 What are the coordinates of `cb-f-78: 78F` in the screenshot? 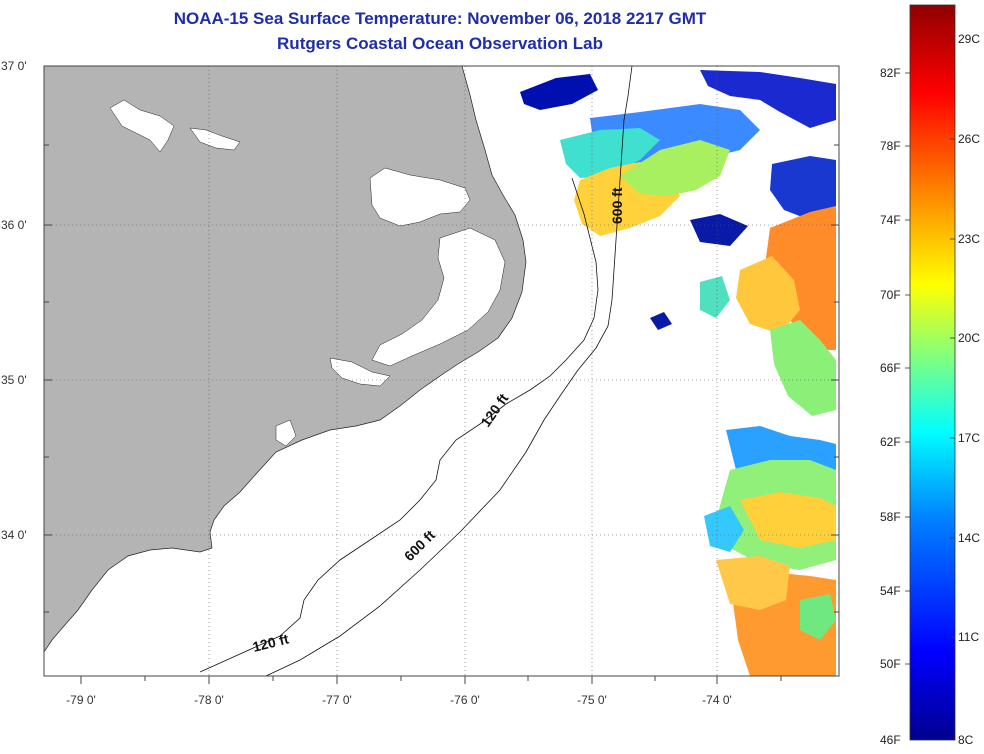 It's located at (890, 146).